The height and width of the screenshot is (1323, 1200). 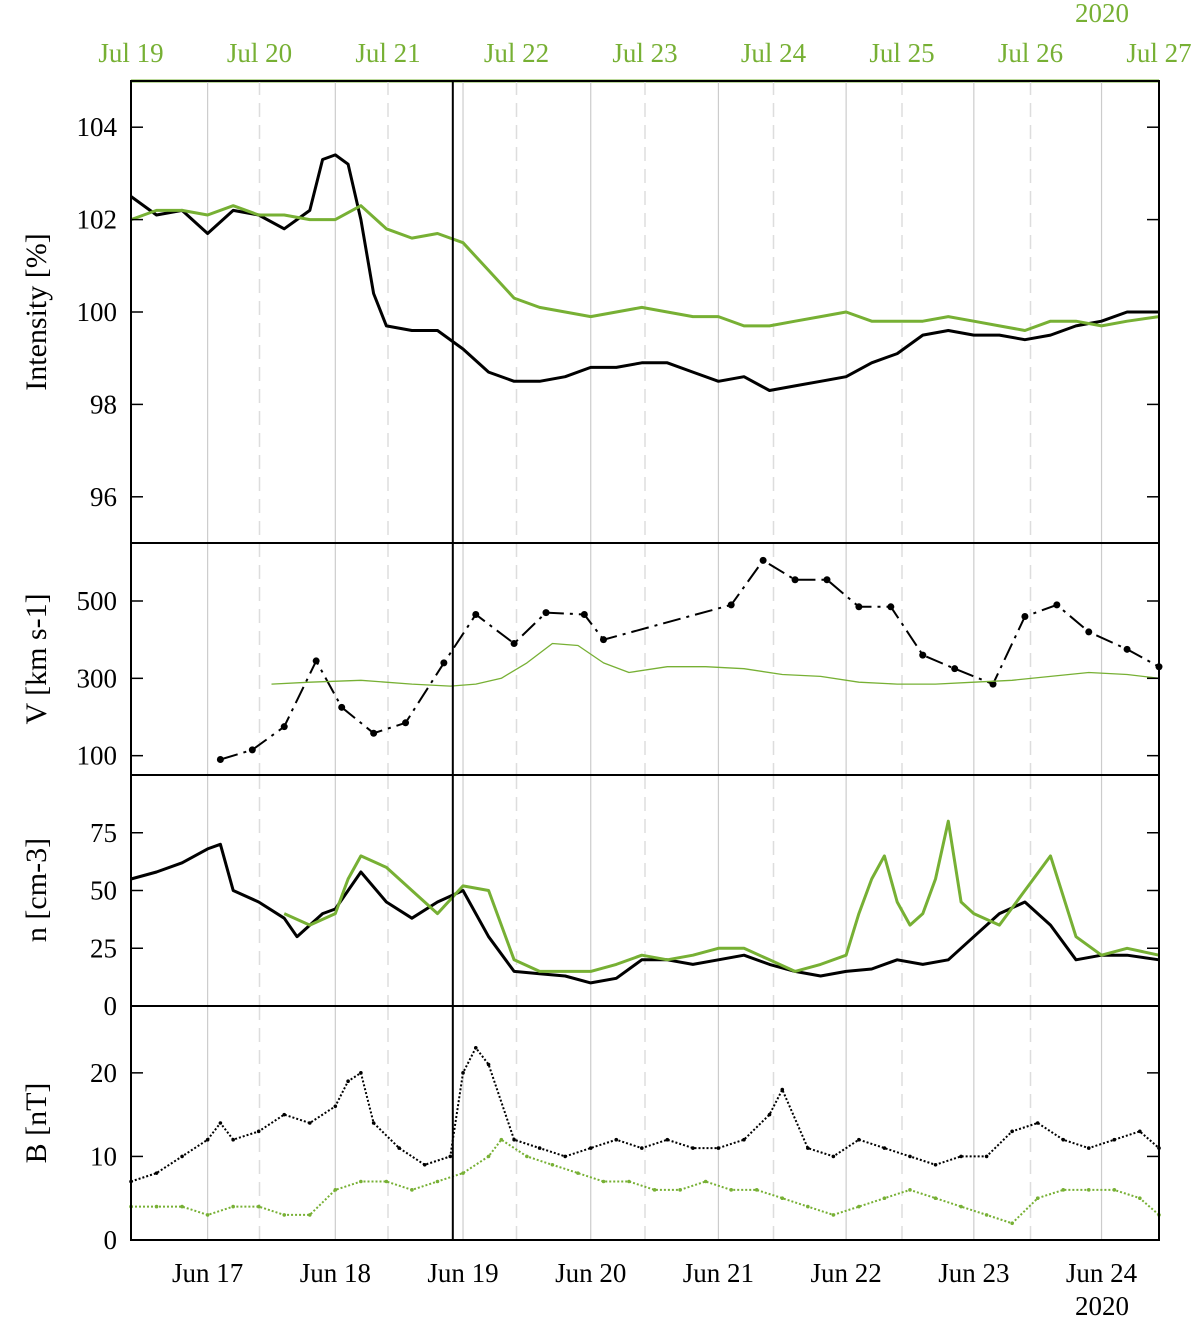 What do you see at coordinates (97, 127) in the screenshot?
I see `y-tick-label: 104` at bounding box center [97, 127].